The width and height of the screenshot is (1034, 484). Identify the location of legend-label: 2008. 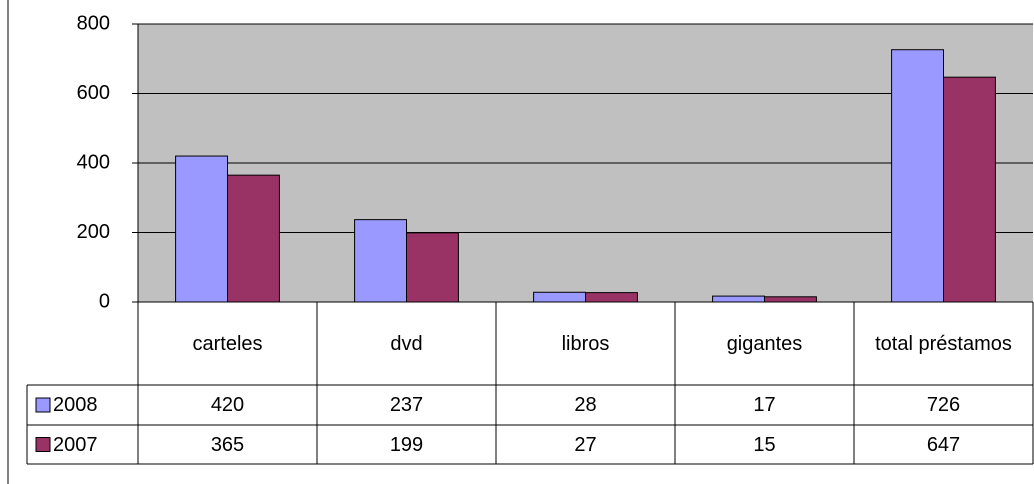
(75, 405).